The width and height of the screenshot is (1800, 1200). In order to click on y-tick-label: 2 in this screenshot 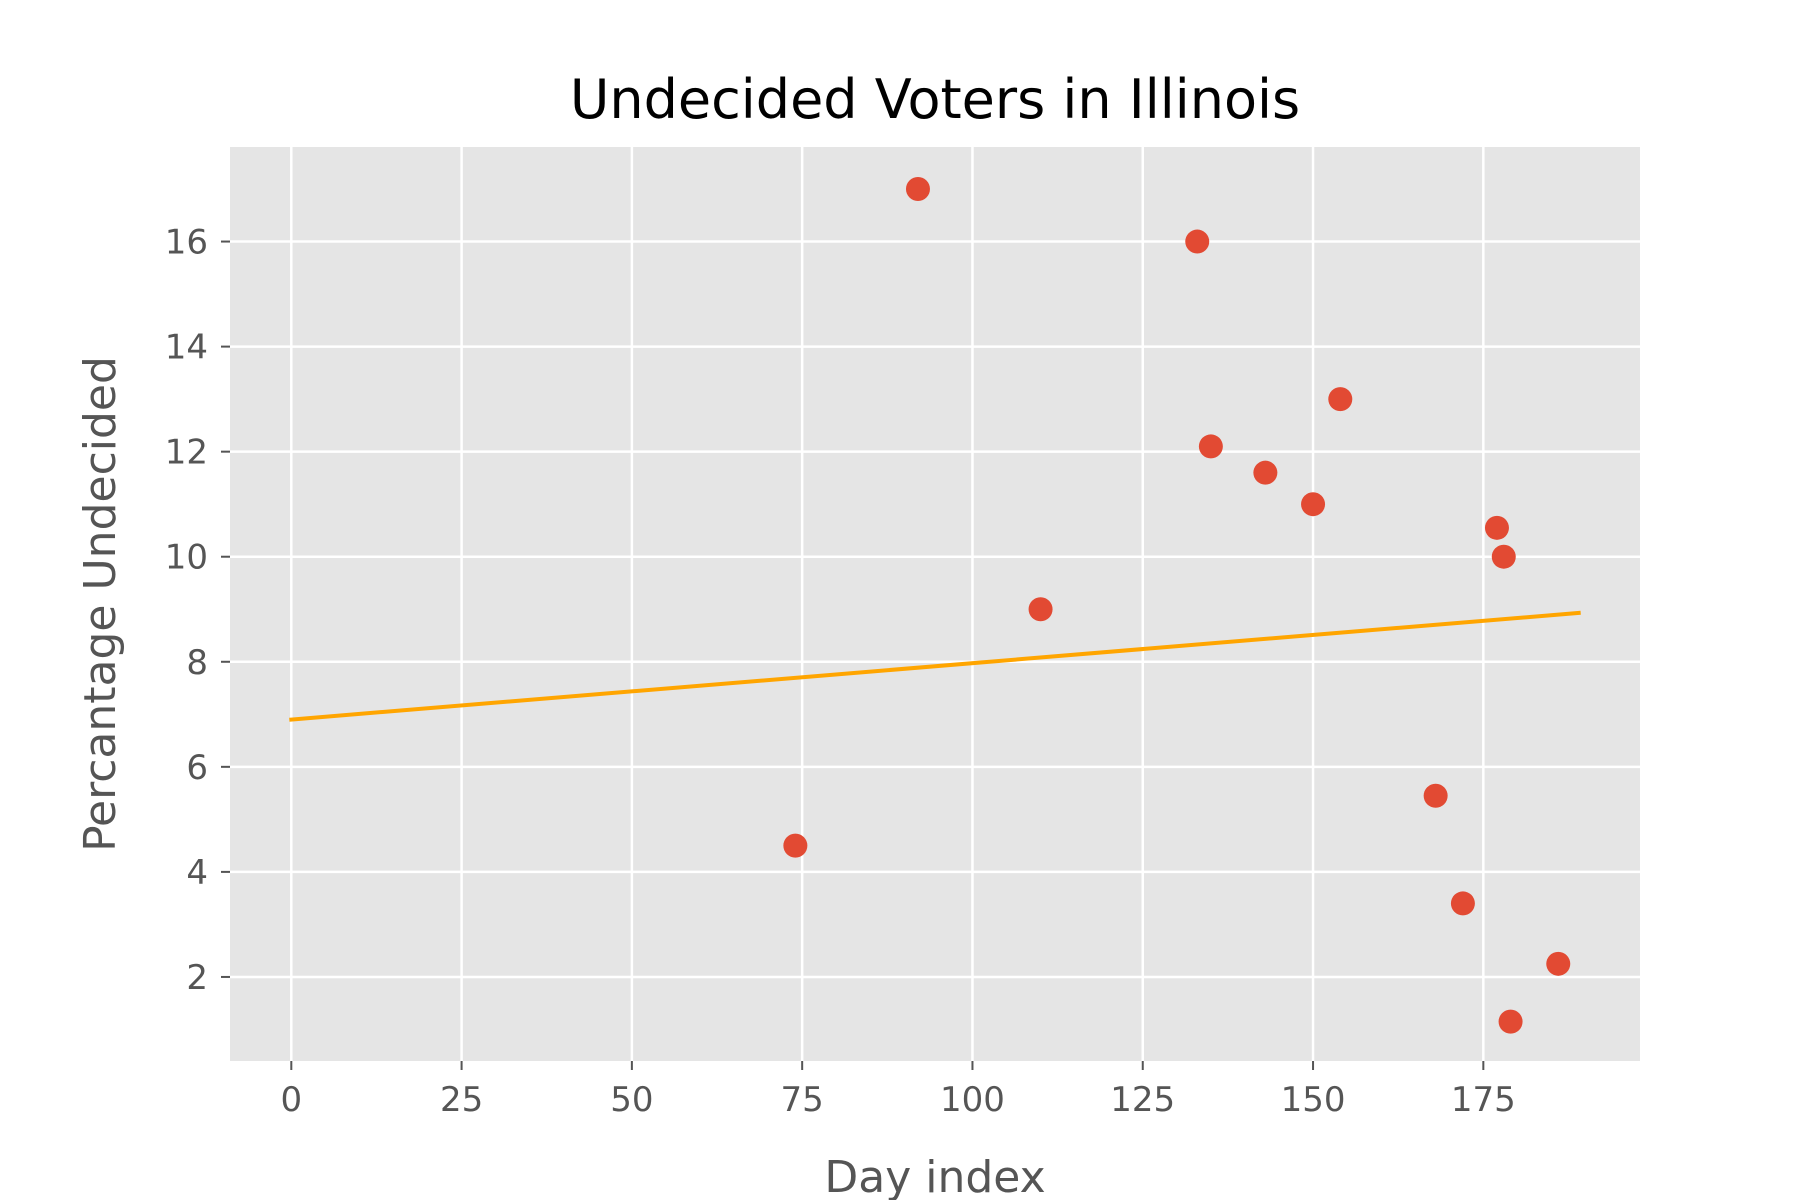, I will do `click(197, 978)`.